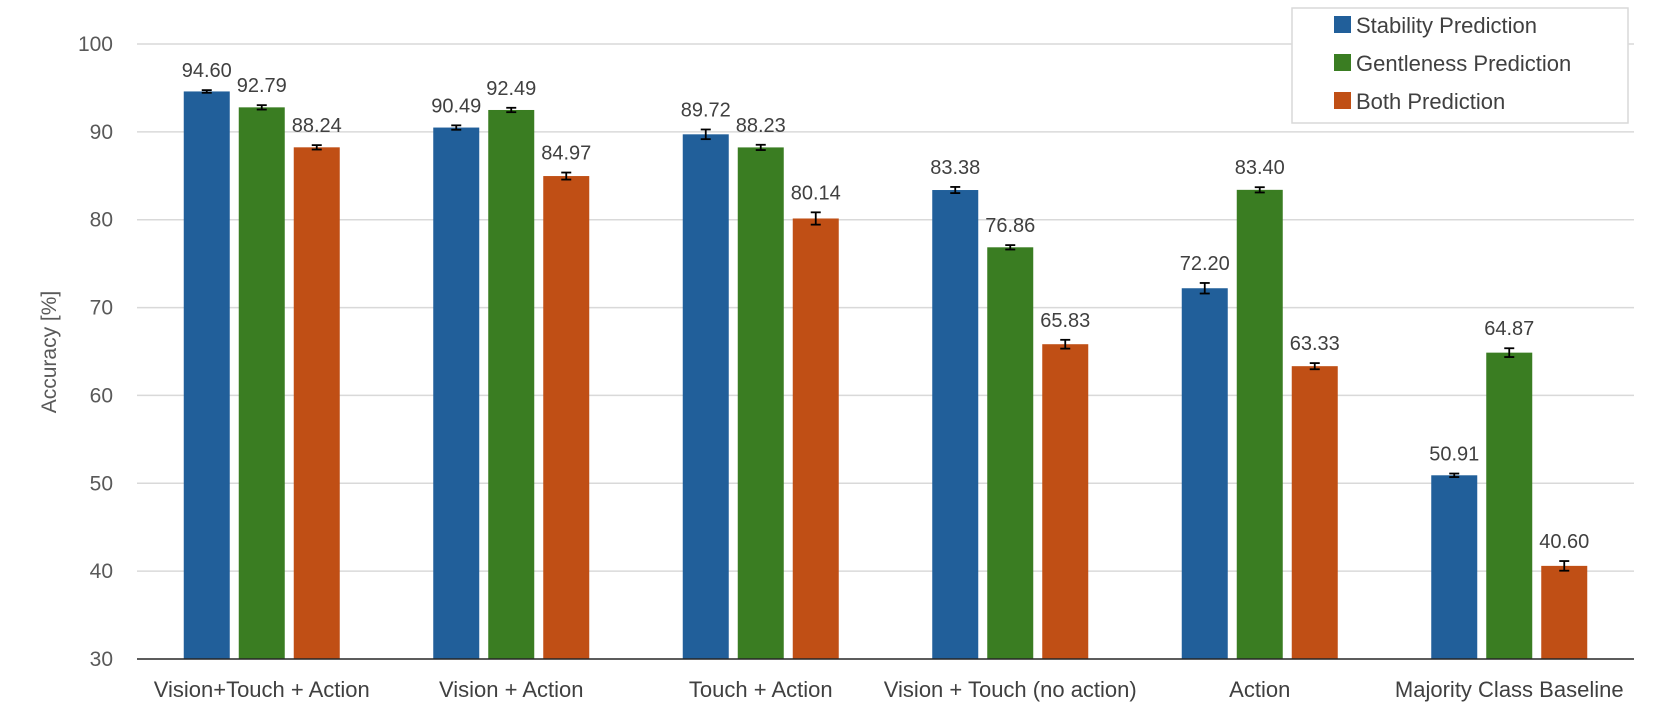 The image size is (1661, 710). What do you see at coordinates (95, 352) in the screenshot?
I see `y-tick-labels: 30 40 50 60 70 80 90 100` at bounding box center [95, 352].